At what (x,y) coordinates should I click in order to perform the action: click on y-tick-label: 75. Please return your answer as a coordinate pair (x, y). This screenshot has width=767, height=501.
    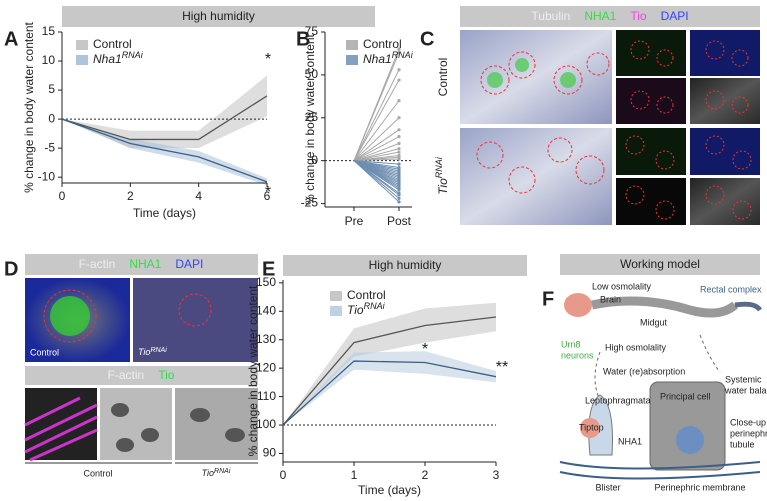
    Looking at the image, I should click on (312, 31).